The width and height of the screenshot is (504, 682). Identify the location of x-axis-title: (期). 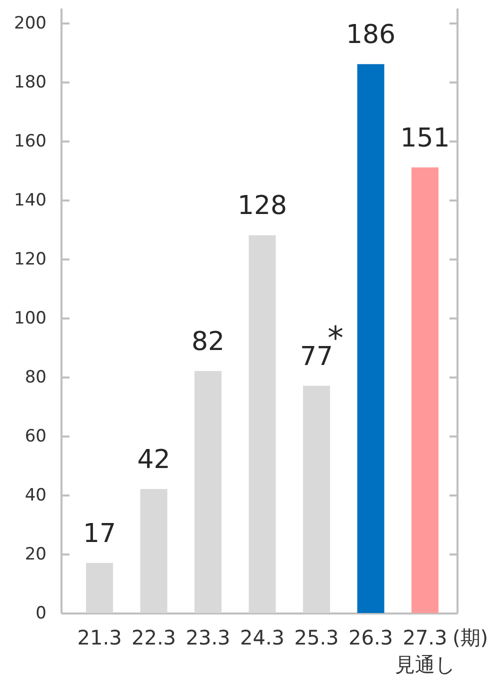
(470, 638).